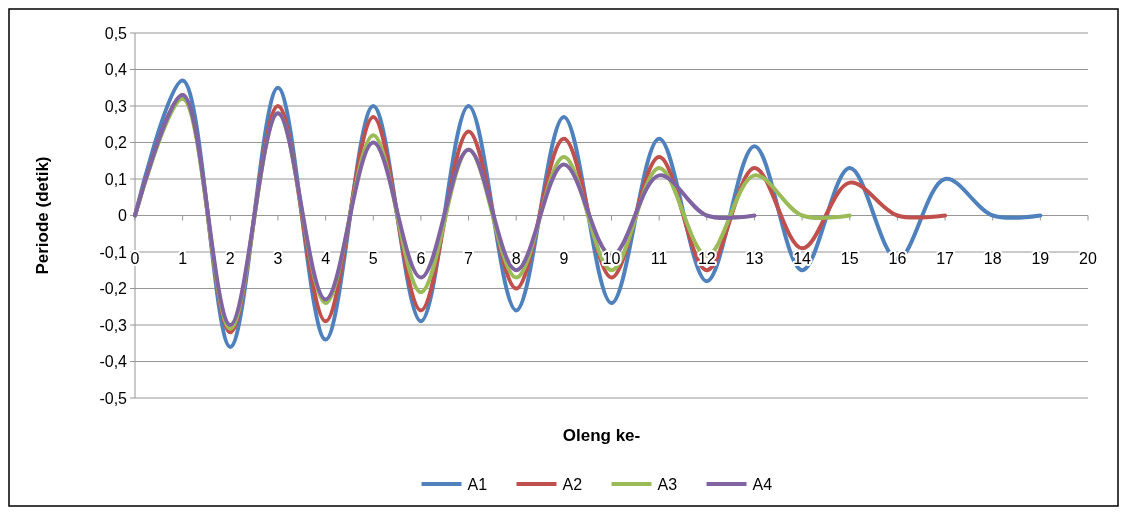 The image size is (1127, 515). I want to click on y-tick-label: -0,4, so click(113, 362).